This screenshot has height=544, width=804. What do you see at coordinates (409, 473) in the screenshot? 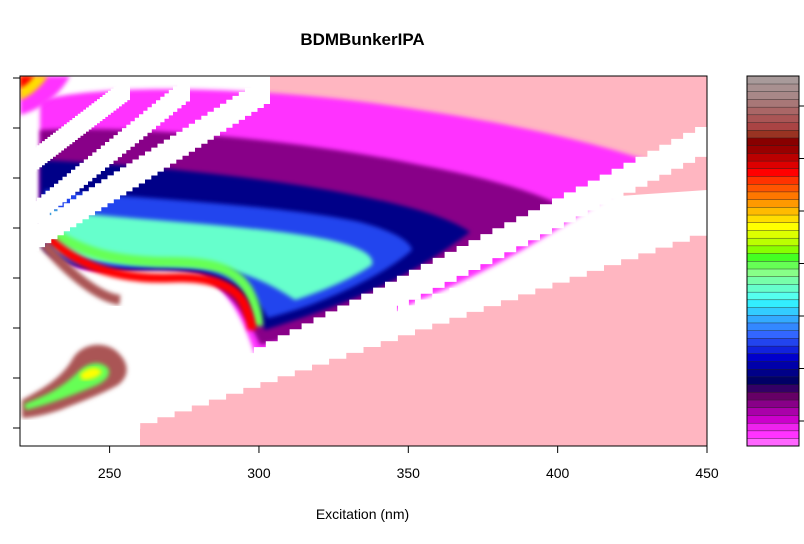
I see `x-tick-label: 350` at bounding box center [409, 473].